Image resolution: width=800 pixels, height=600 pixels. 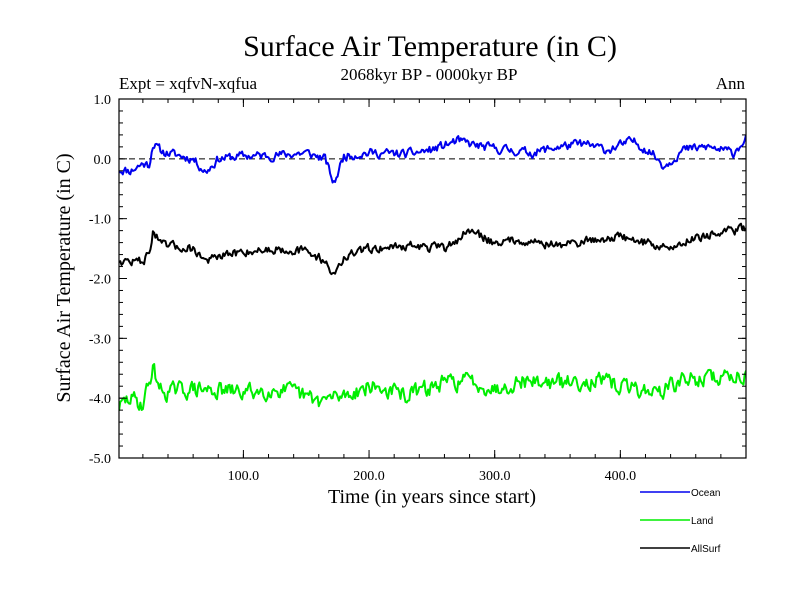 What do you see at coordinates (432, 159) in the screenshot?
I see `series-line-ocean` at bounding box center [432, 159].